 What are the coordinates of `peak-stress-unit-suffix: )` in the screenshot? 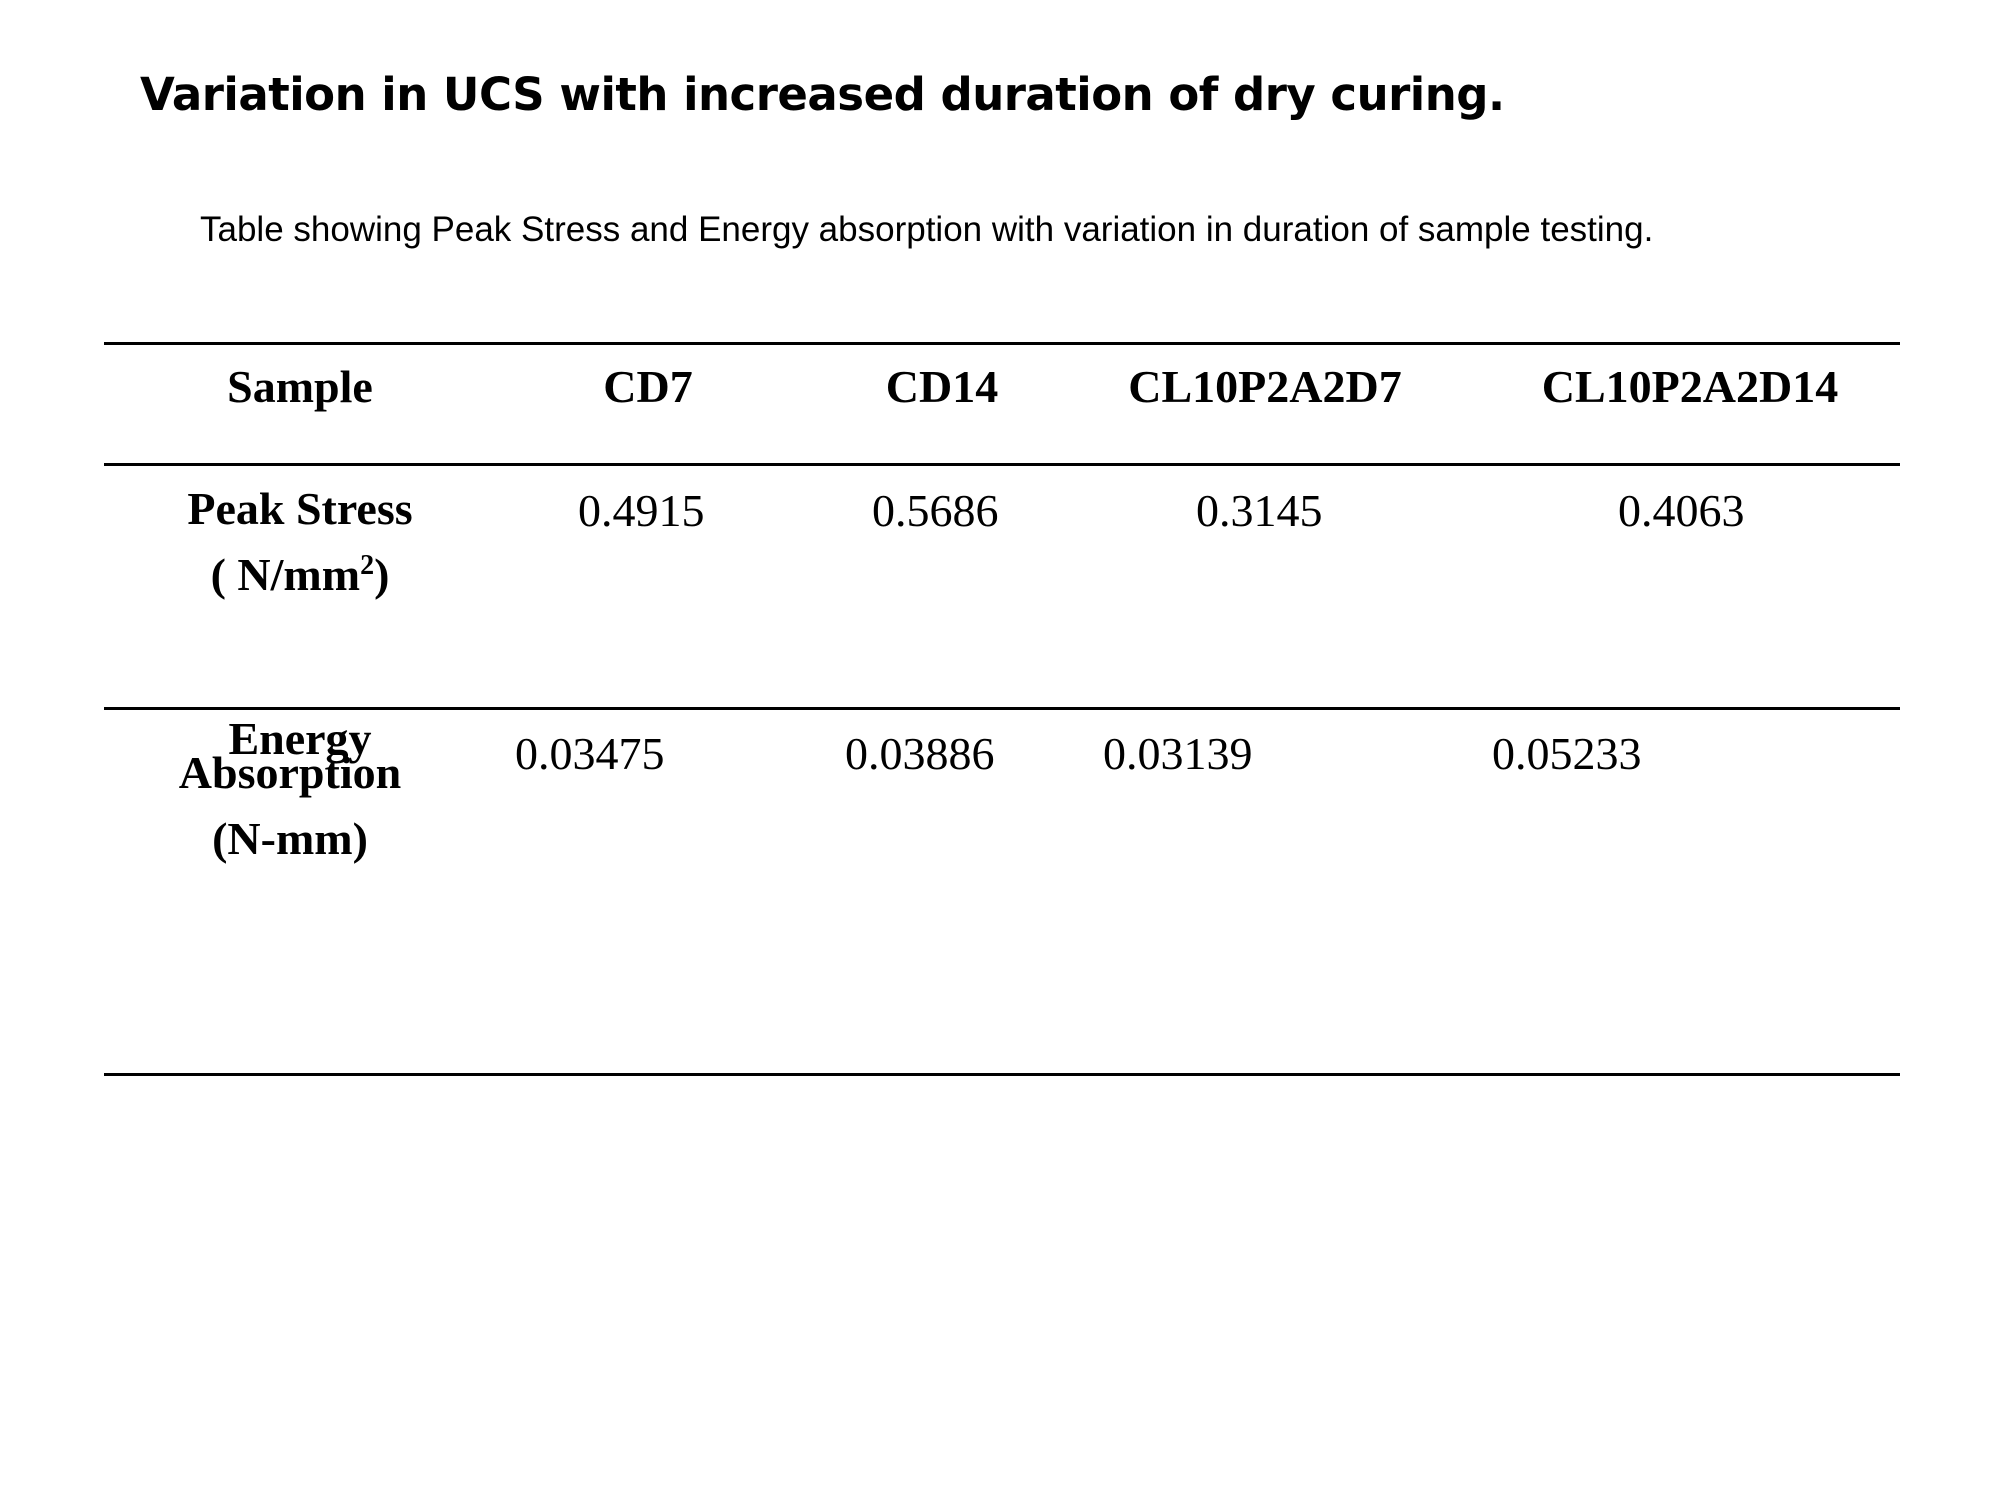 It's located at (382, 574).